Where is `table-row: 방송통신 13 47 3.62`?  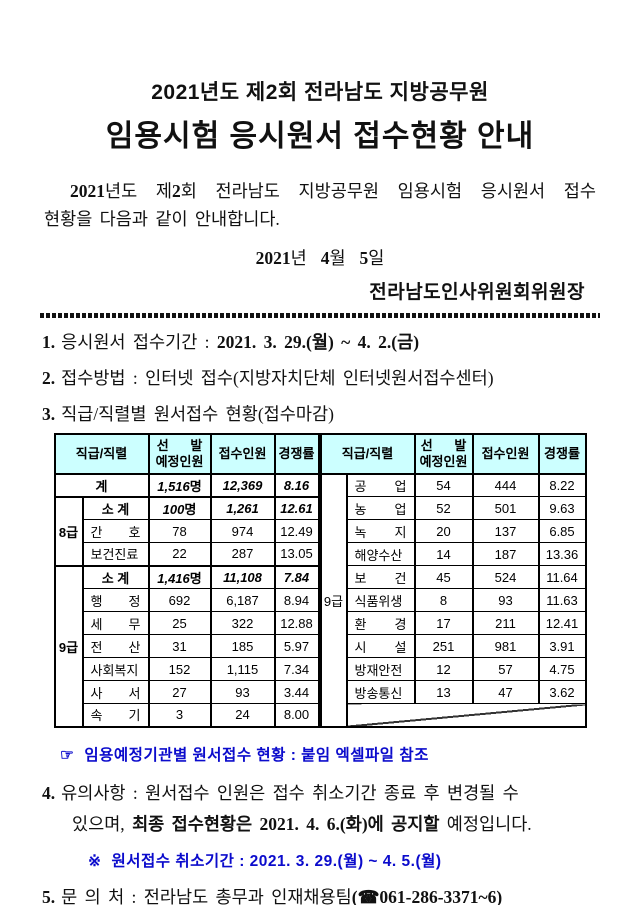 table-row: 방송통신 13 47 3.62 is located at coordinates (454, 692).